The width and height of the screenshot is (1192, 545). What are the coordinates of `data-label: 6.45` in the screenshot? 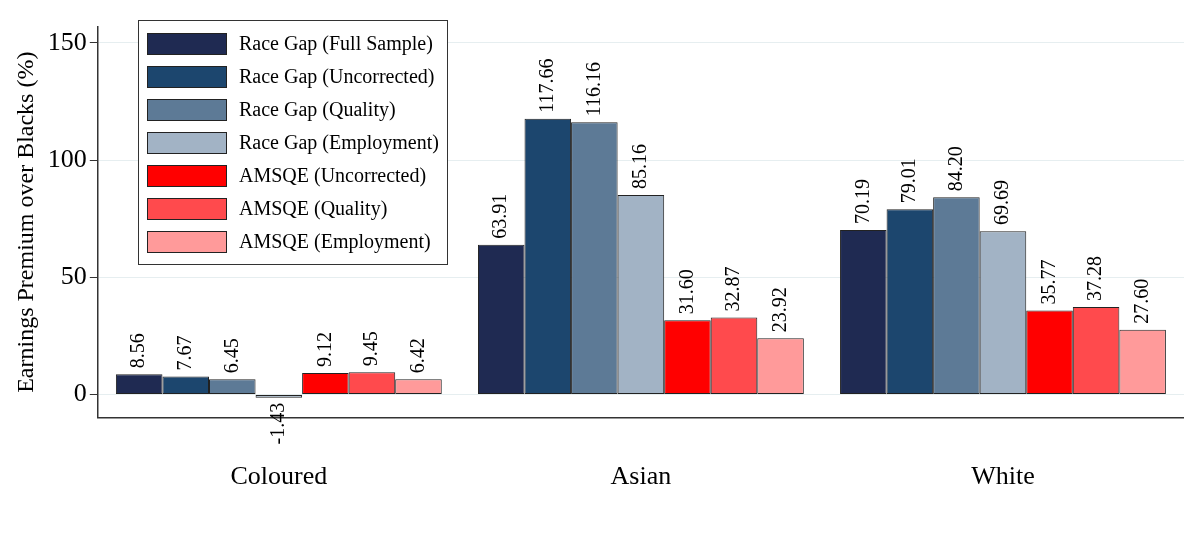 It's located at (230, 356).